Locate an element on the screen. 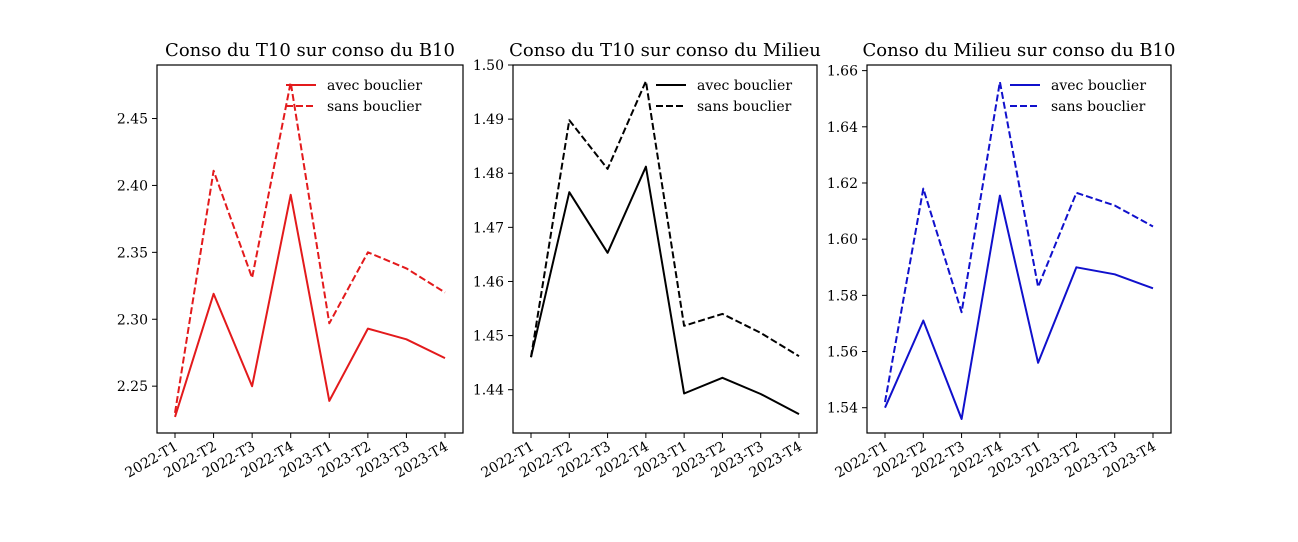  y-tick-label: 1.60 is located at coordinates (842, 240).